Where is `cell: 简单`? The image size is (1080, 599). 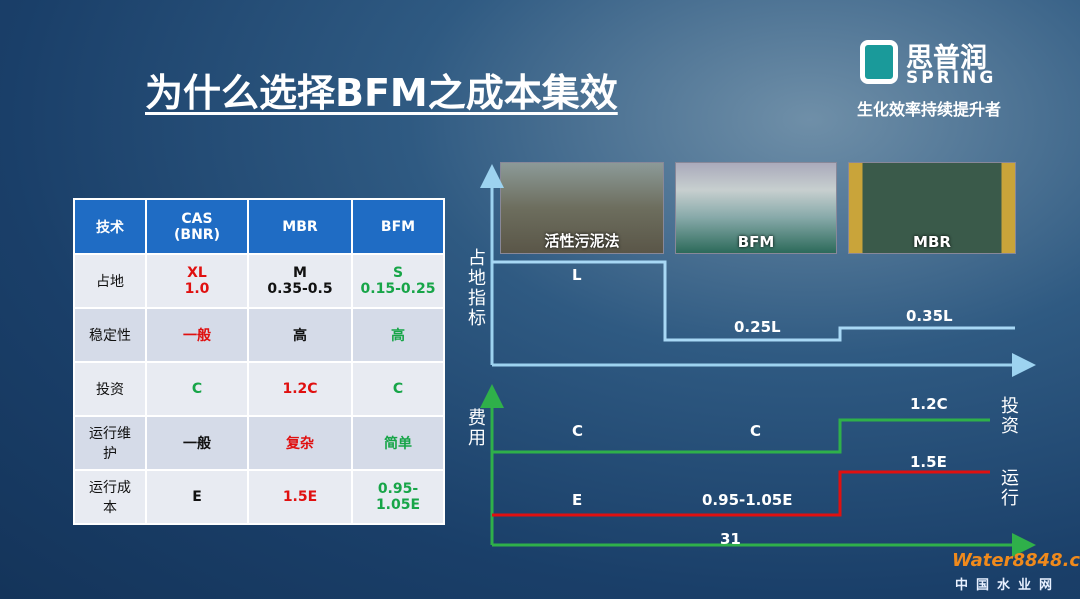
cell: 简单 is located at coordinates (398, 443).